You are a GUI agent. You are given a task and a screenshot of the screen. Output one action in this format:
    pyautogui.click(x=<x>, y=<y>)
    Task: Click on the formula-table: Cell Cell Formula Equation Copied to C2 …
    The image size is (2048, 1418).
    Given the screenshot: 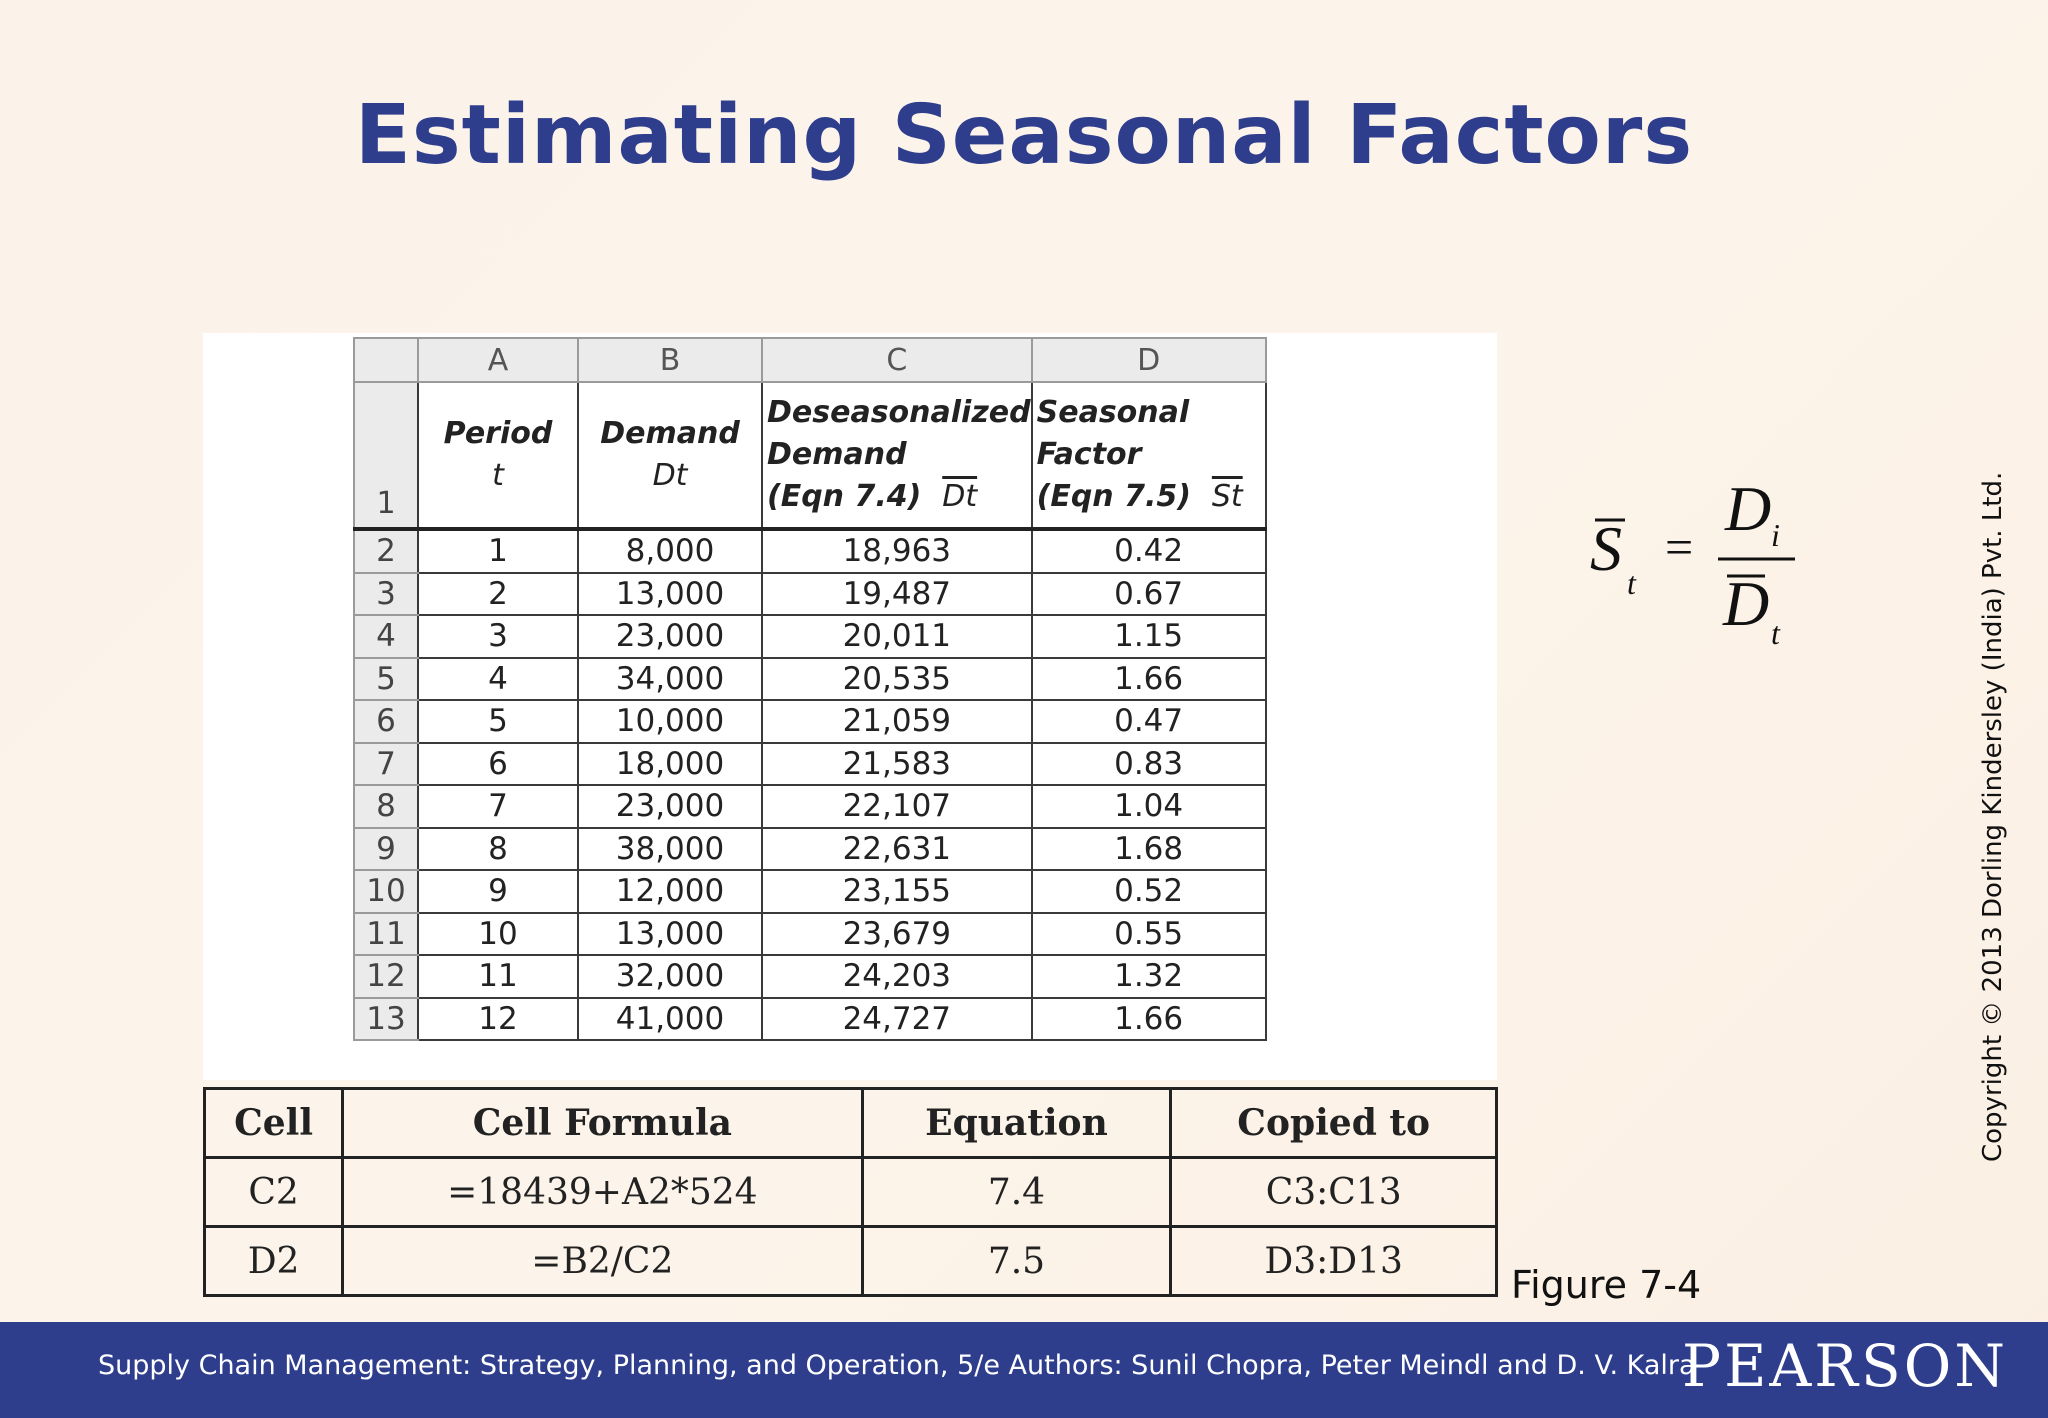 What is the action you would take?
    pyautogui.click(x=850, y=1192)
    